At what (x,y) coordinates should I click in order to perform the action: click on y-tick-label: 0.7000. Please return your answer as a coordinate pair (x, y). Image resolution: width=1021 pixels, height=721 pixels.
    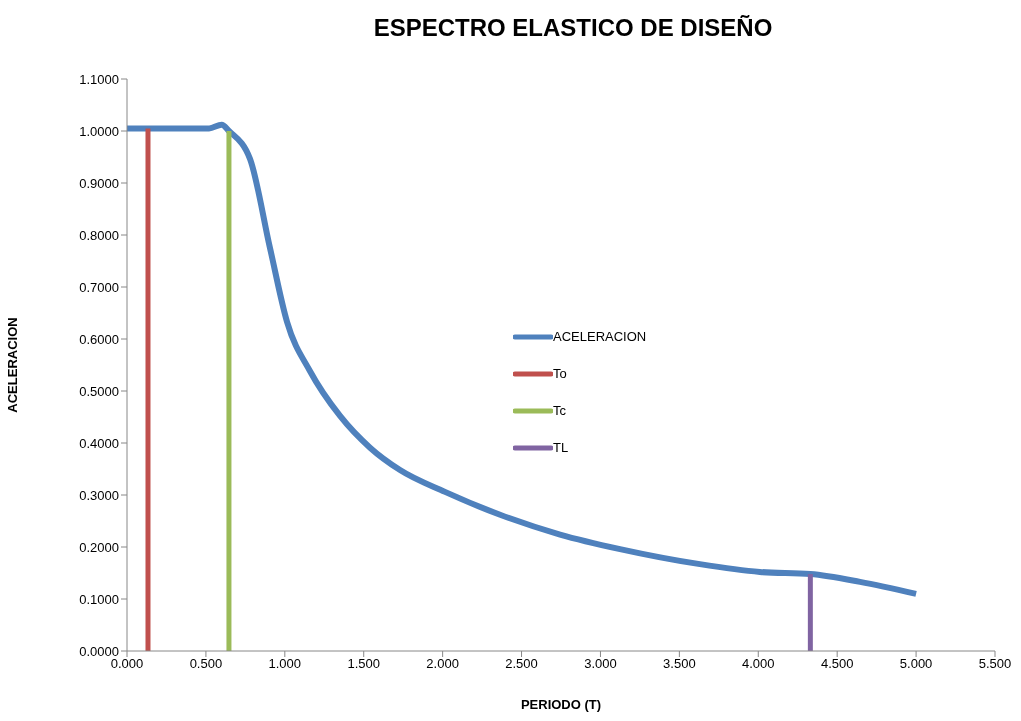
    Looking at the image, I should click on (99, 287).